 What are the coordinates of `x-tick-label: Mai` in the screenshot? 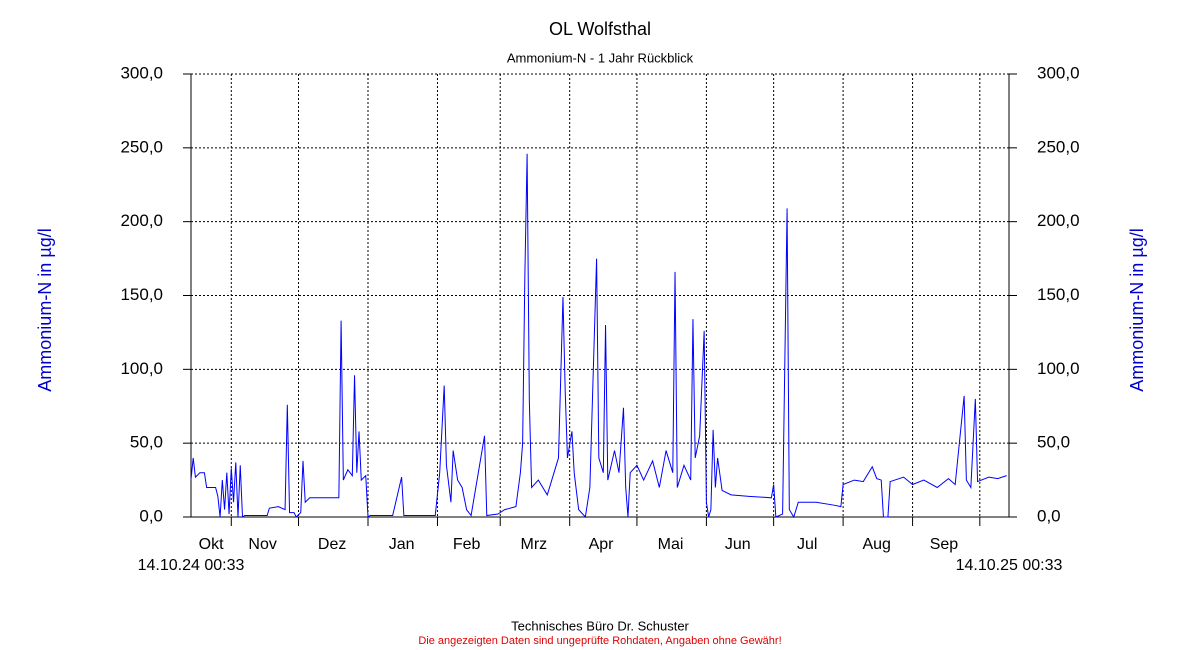 It's located at (671, 544).